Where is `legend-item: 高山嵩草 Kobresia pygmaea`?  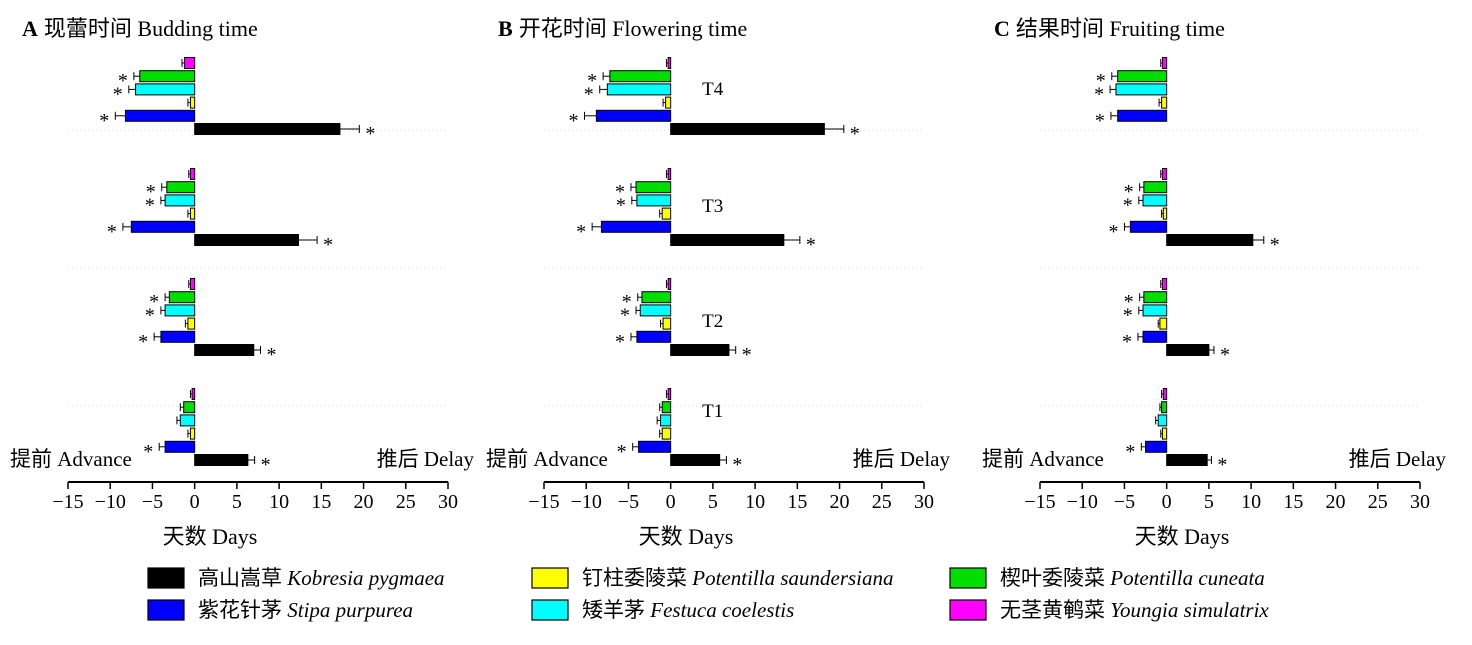
legend-item: 高山嵩草 Kobresia pygmaea is located at coordinates (296, 578).